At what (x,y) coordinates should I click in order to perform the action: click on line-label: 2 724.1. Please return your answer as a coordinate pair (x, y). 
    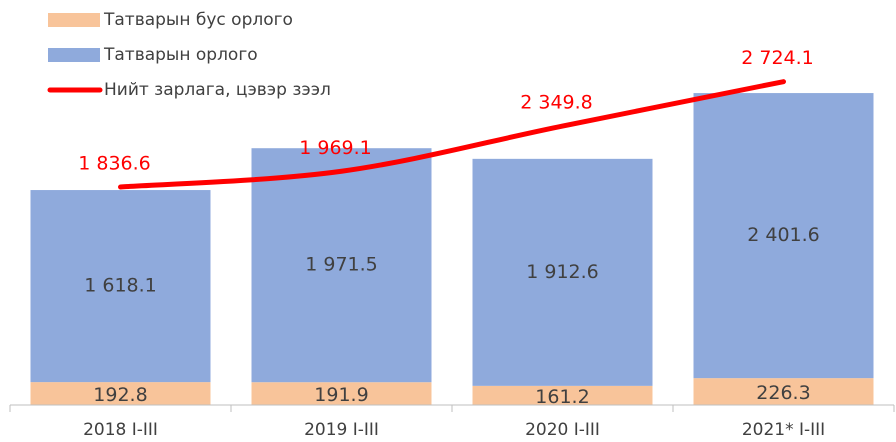
    Looking at the image, I should click on (777, 58).